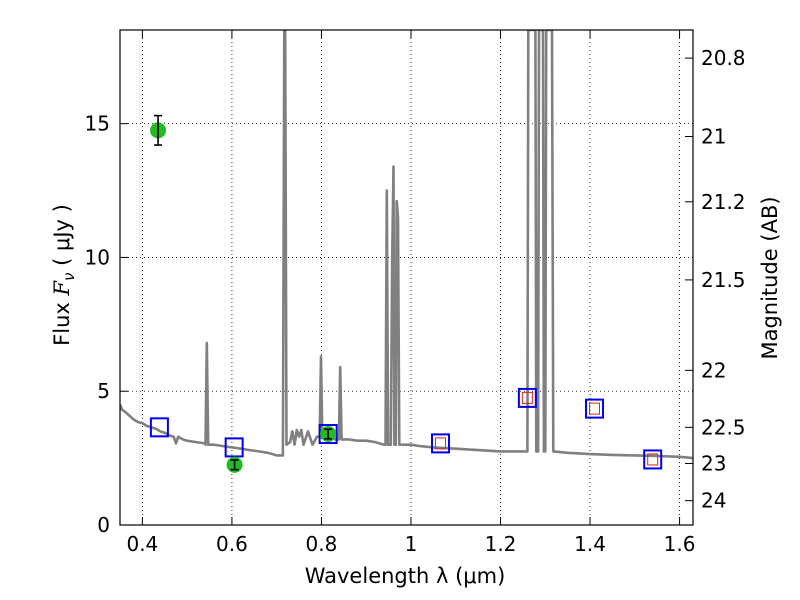  I want to click on y2-axis-ticks: 20.8 21 21.2 21.5 22 22.5 23 24, so click(715, 279).